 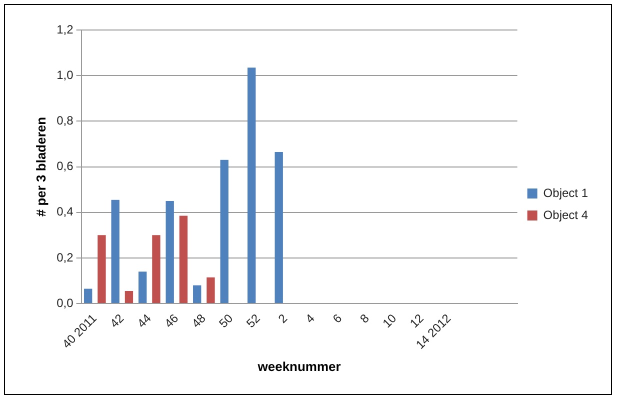 What do you see at coordinates (65, 29) in the screenshot?
I see `y-tick-label: 1,2` at bounding box center [65, 29].